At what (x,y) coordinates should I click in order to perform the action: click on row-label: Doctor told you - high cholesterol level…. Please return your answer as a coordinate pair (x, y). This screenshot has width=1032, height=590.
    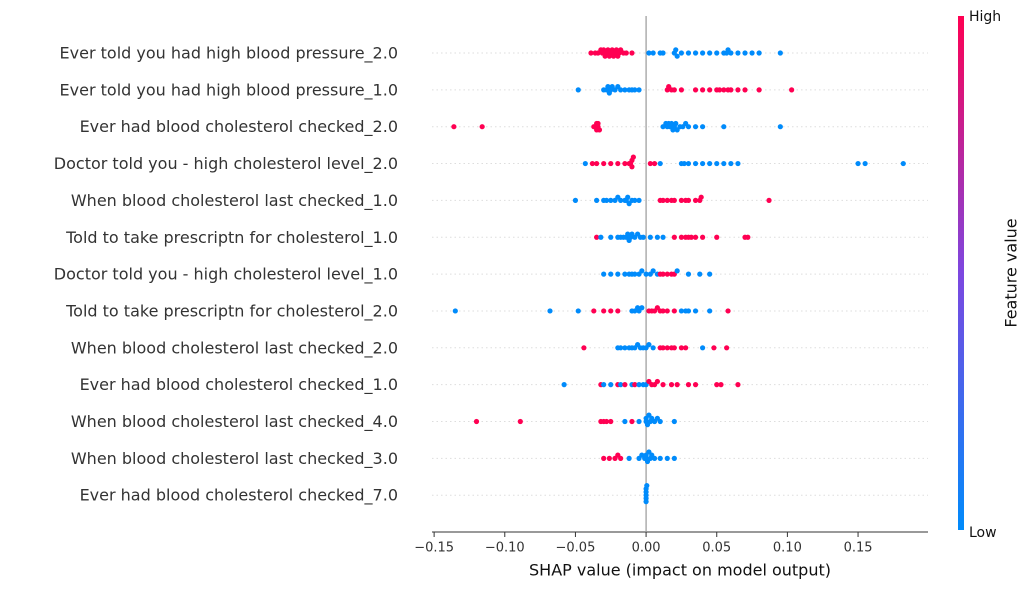
    Looking at the image, I should click on (226, 164).